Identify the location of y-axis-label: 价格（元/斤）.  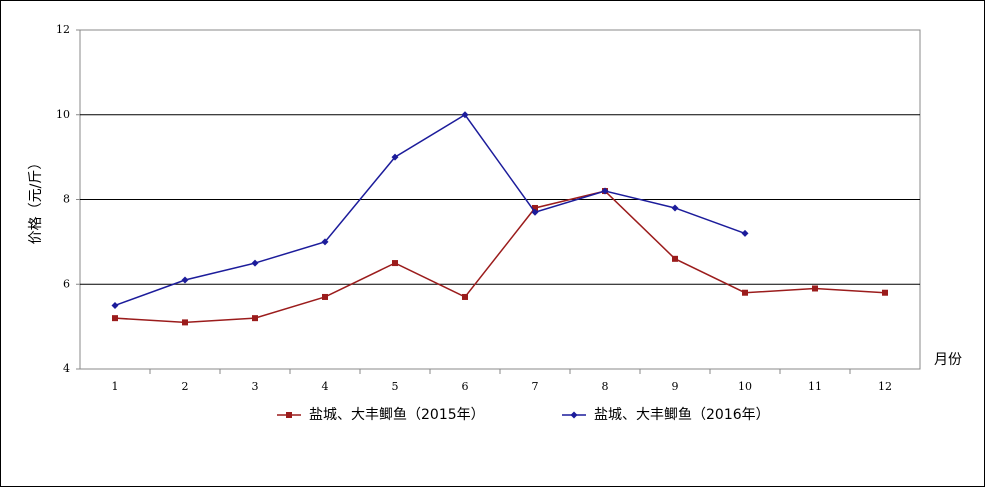
(36, 200).